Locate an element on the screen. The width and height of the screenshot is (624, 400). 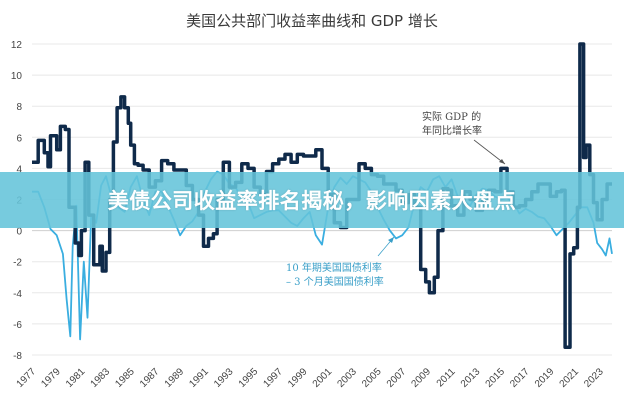
x-tick-label: 1993 is located at coordinates (224, 378).